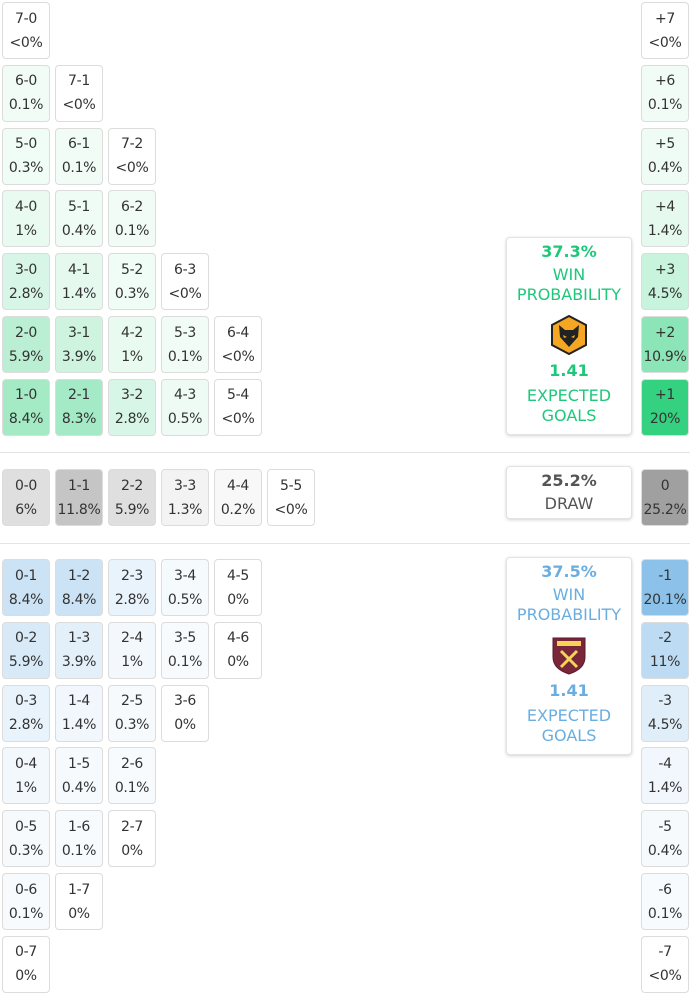 This screenshot has height=994, width=690. Describe the element at coordinates (291, 485) in the screenshot. I see `score: 5-5` at that location.